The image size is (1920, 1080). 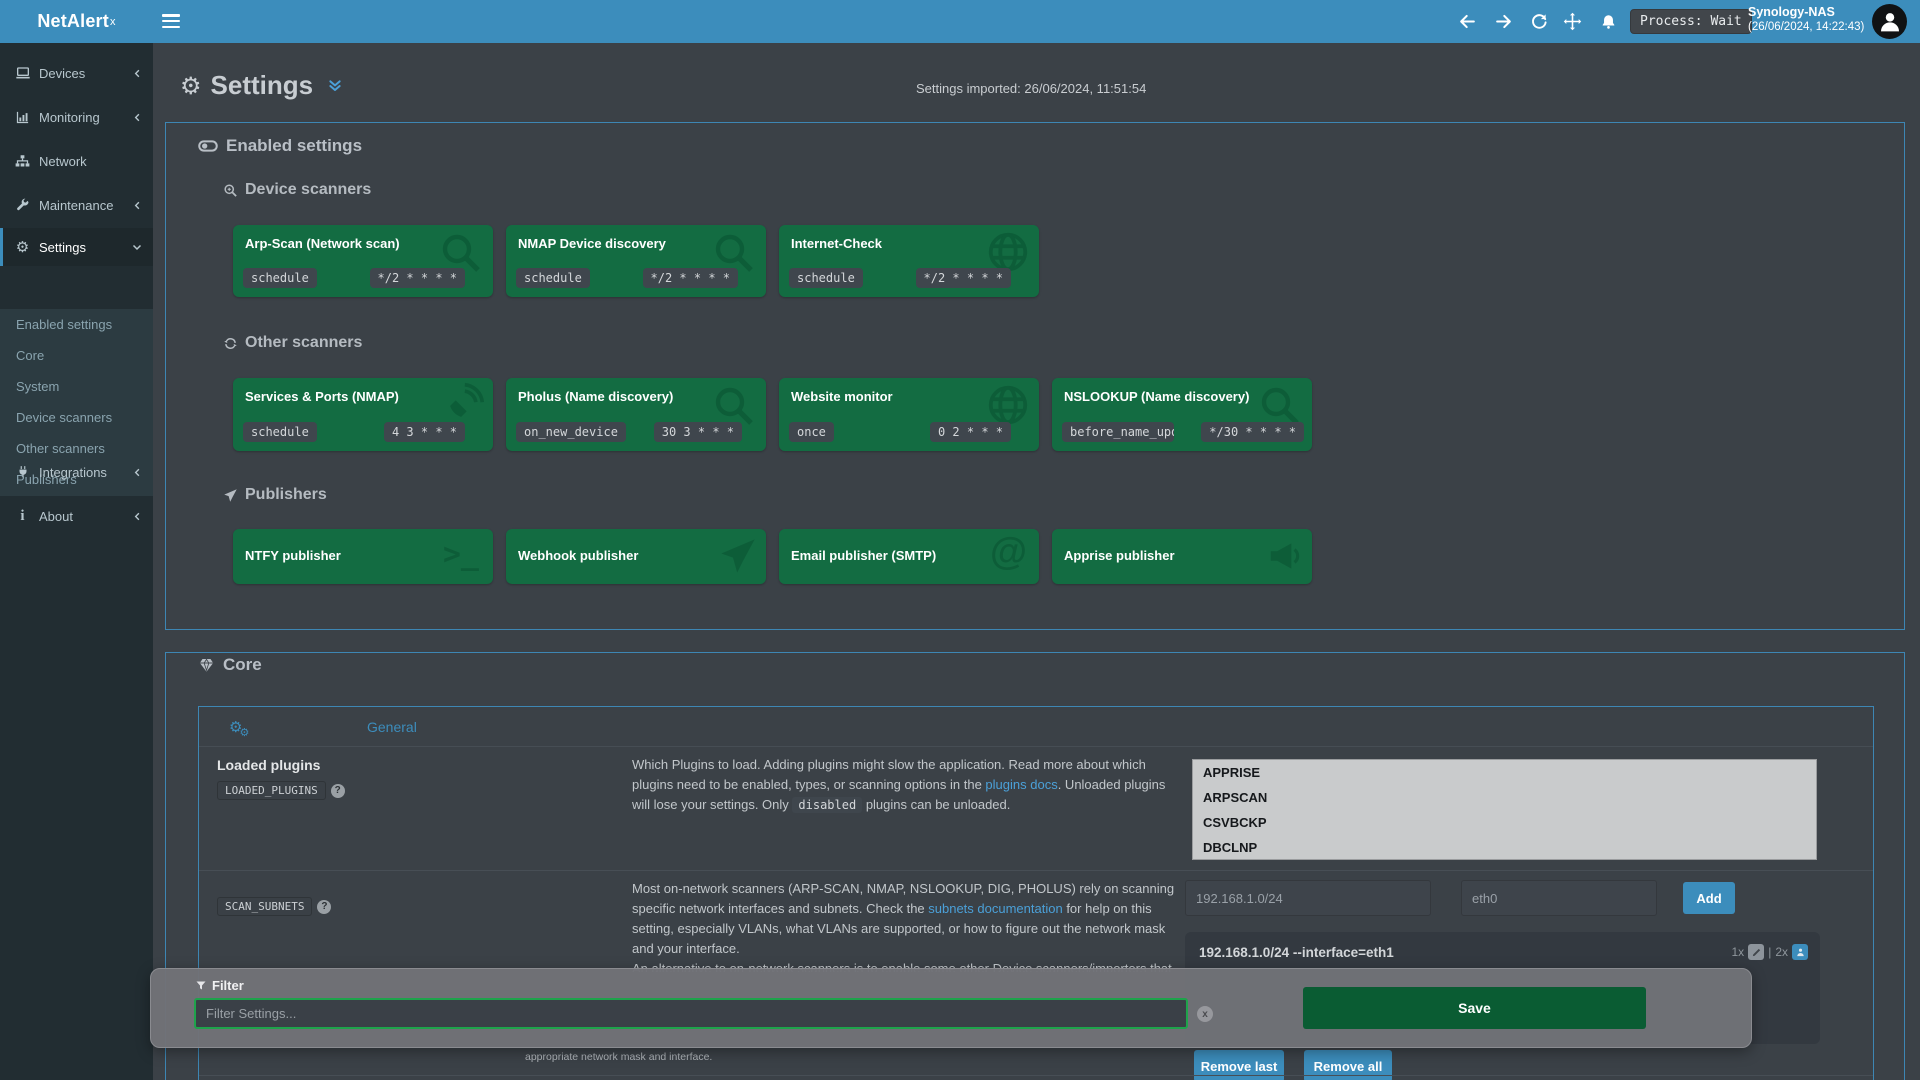 What do you see at coordinates (76, 205) in the screenshot?
I see `sidebar-item-maintenance: Maintenance` at bounding box center [76, 205].